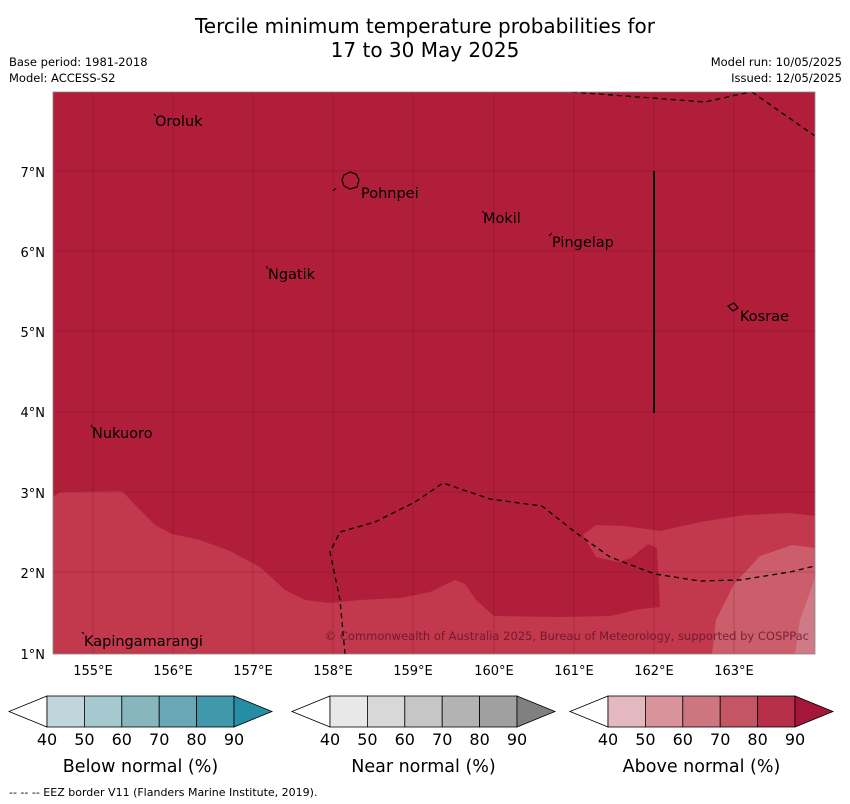  I want to click on legend-0-lower-arrow, so click(27, 711).